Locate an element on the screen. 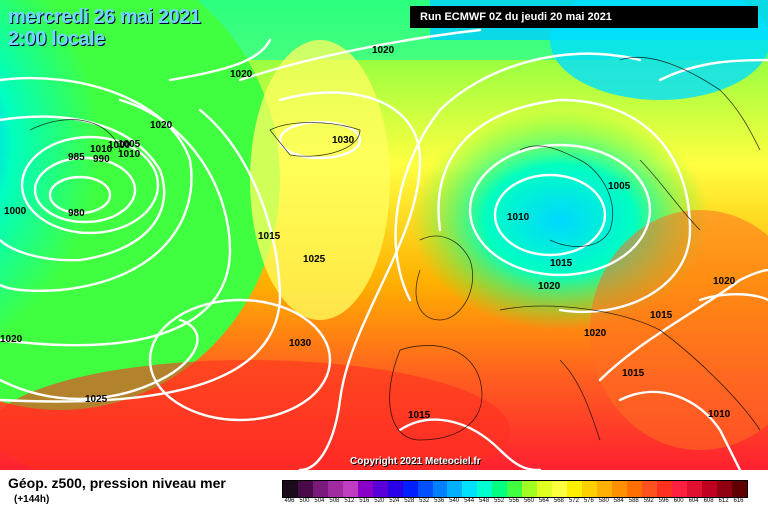  forecast-date-line2: 2:00 locale is located at coordinates (56, 39).